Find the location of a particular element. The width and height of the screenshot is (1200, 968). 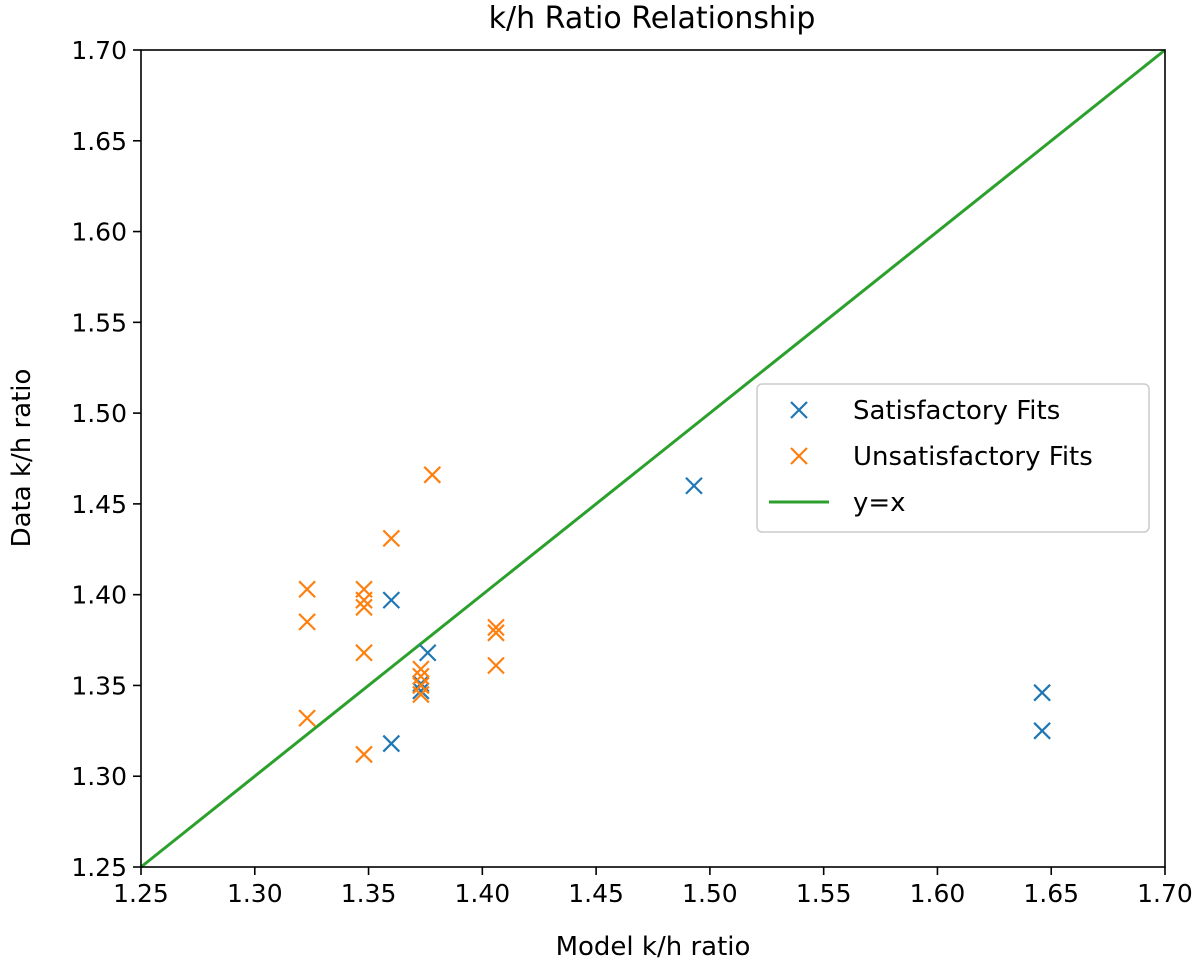

x-axis-label: Model k/h ratio is located at coordinates (653, 947).